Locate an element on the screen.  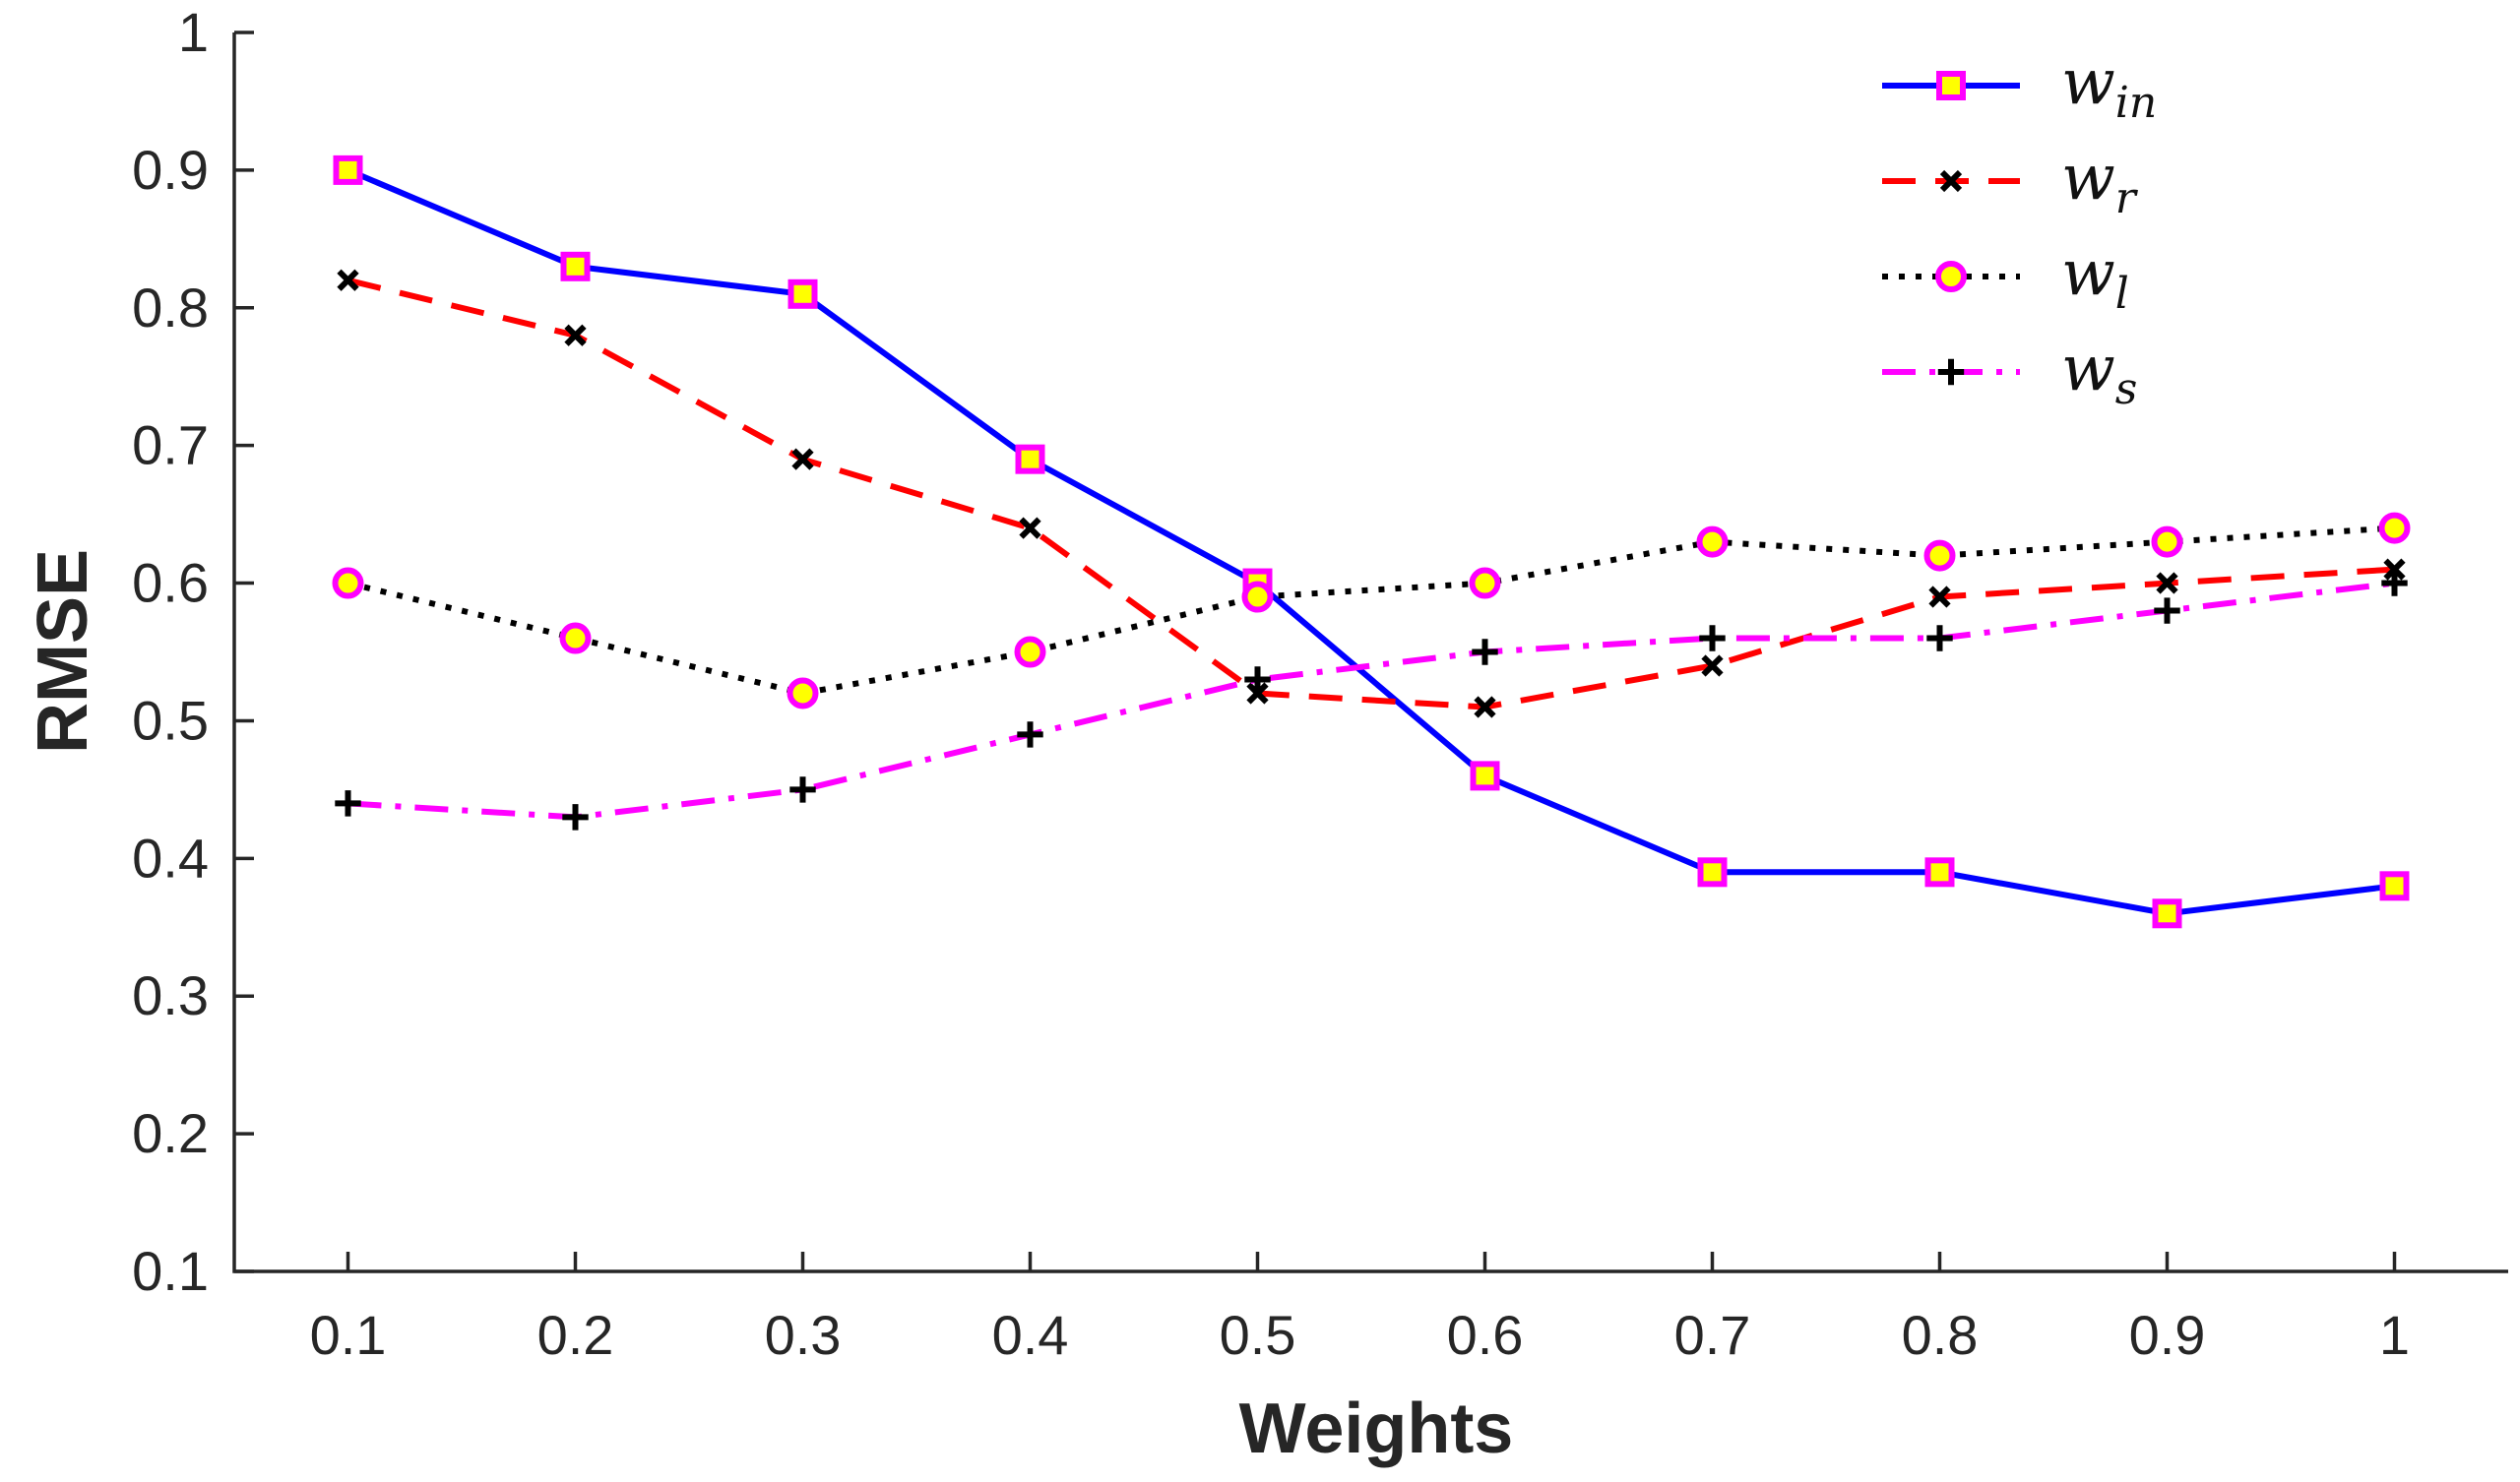
y-tick-label: 0.9 is located at coordinates (170, 170).